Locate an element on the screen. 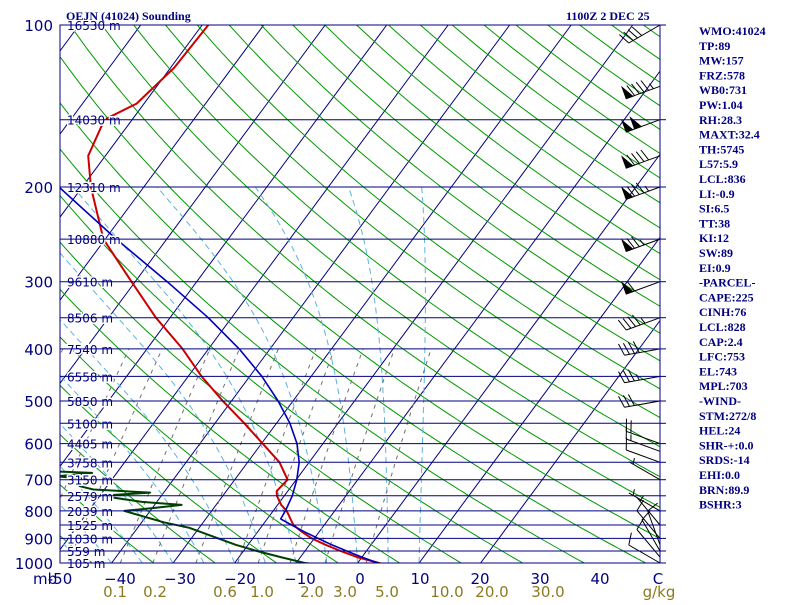  height-label: 3758 m is located at coordinates (90, 463).